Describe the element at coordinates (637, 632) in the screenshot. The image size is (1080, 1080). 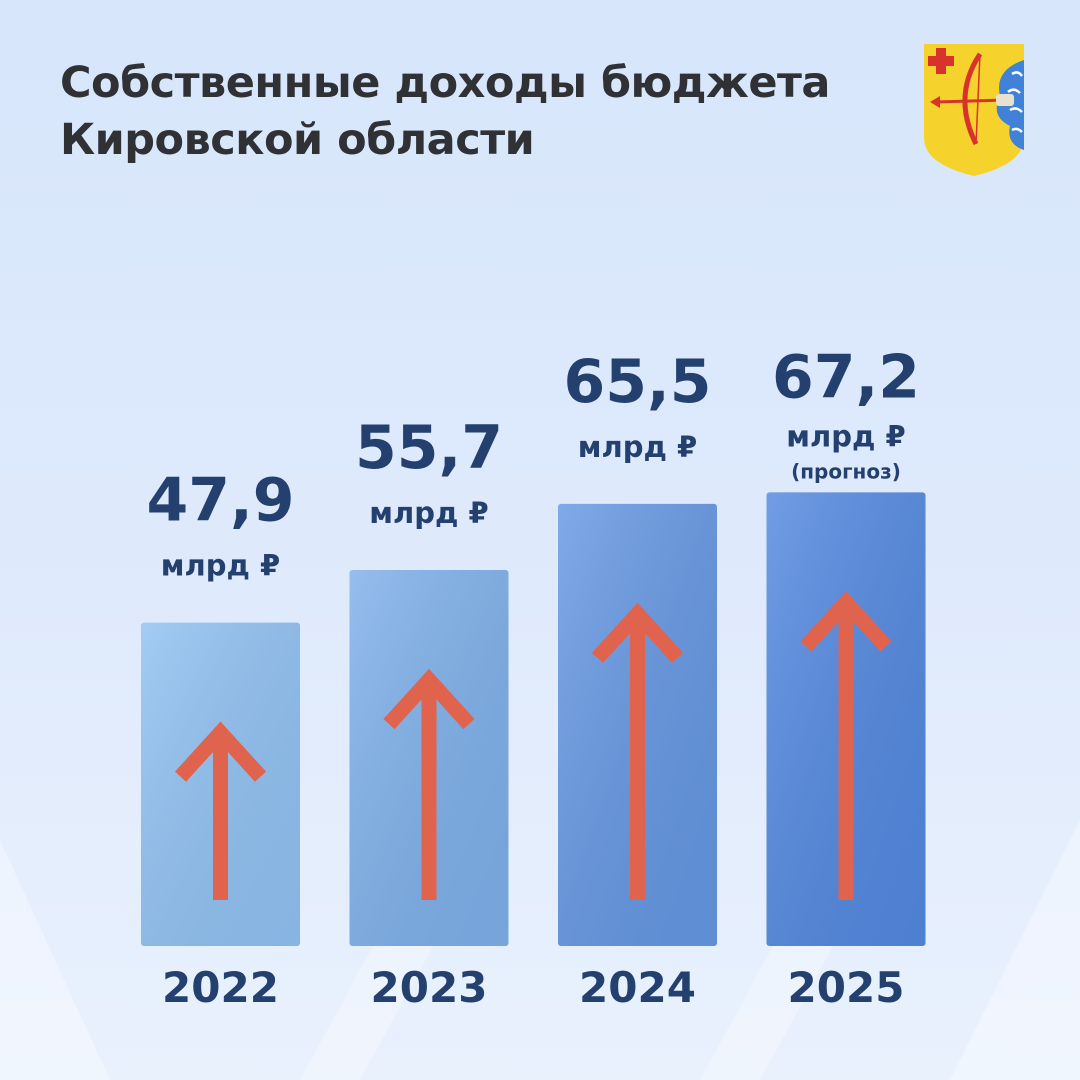
I see `arrow-head-2024` at that location.